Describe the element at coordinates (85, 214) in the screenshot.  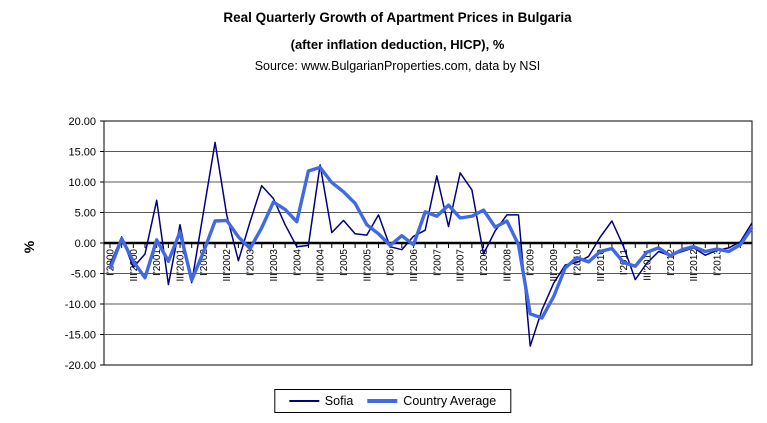
I see `y-tick-label: 5.00` at that location.